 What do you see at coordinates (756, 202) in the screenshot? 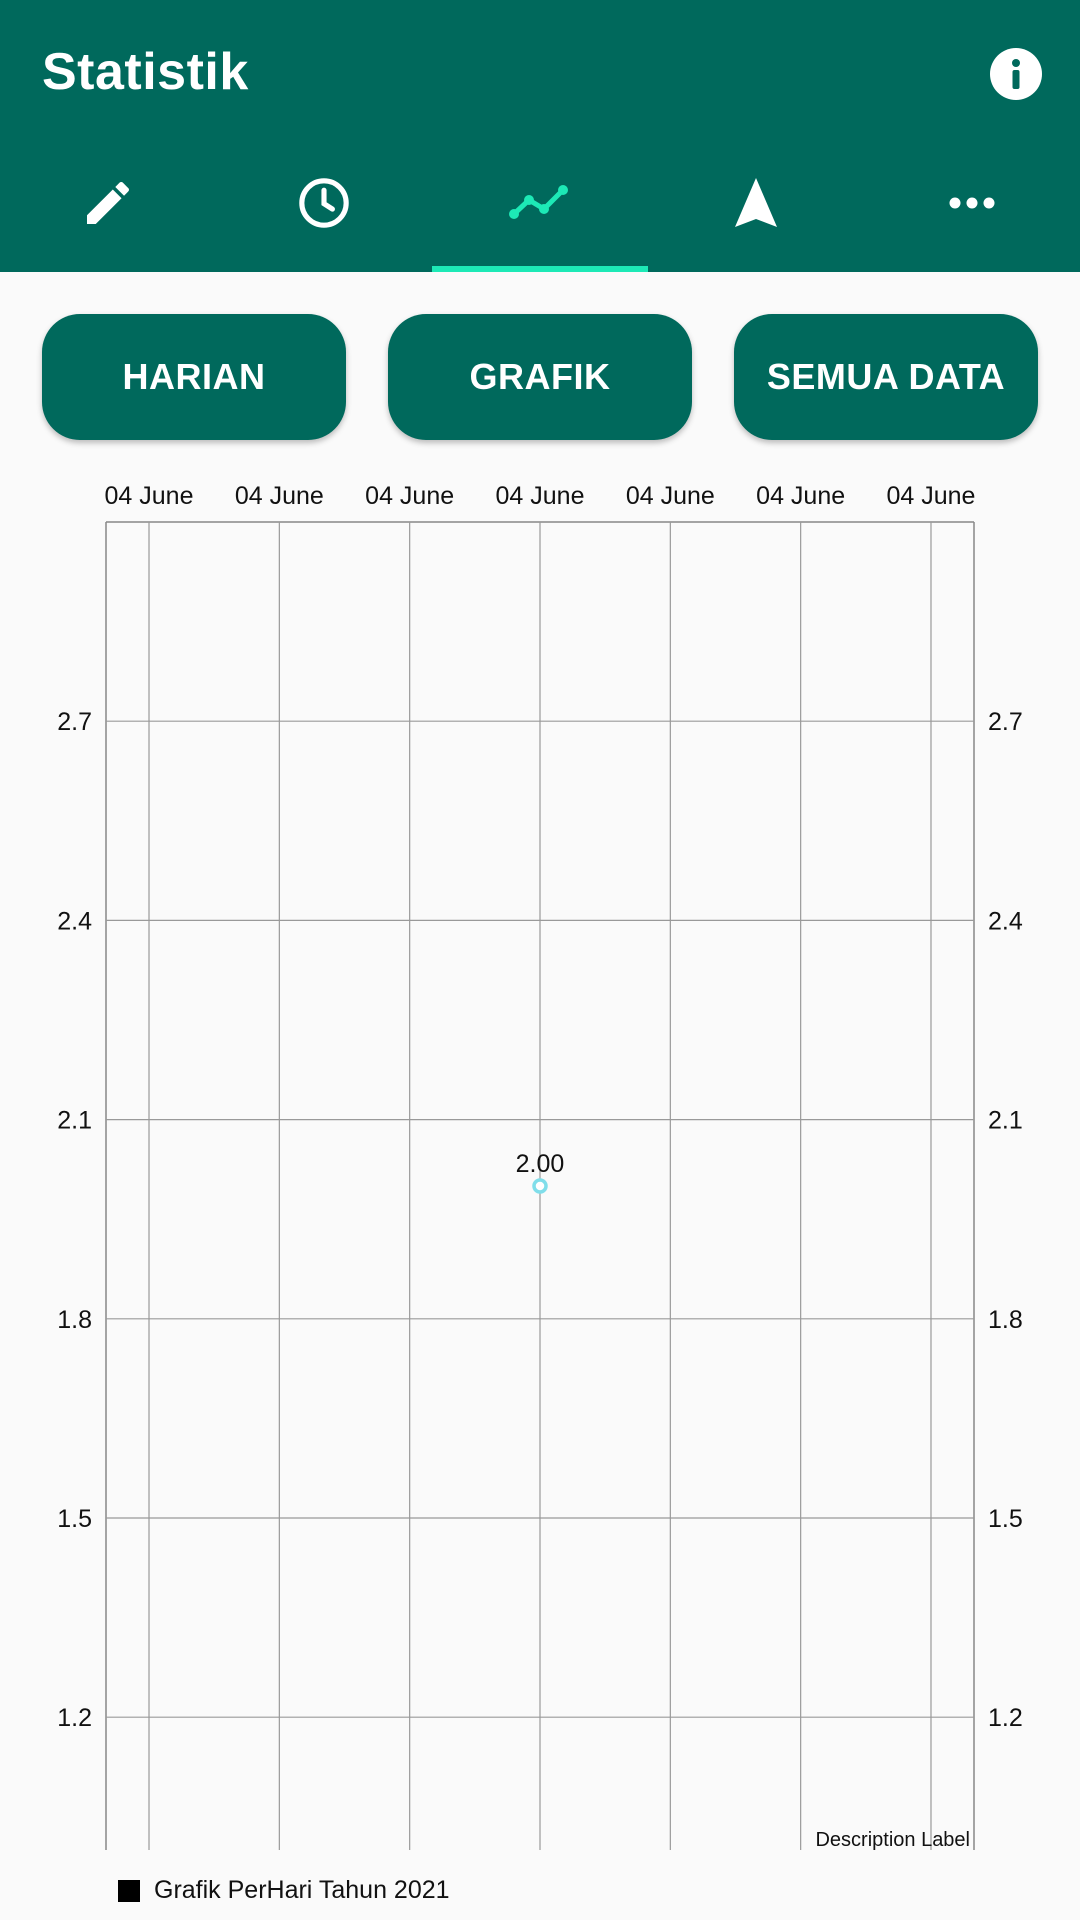
I see `navigation-arrow-icon` at bounding box center [756, 202].